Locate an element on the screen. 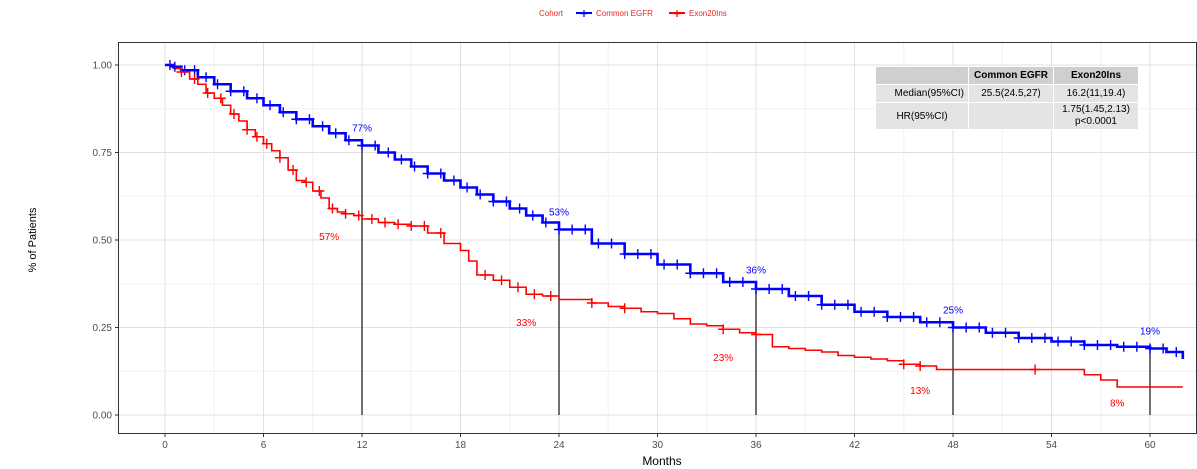 The image size is (1197, 469). x-tick-label: 54 is located at coordinates (1052, 445).